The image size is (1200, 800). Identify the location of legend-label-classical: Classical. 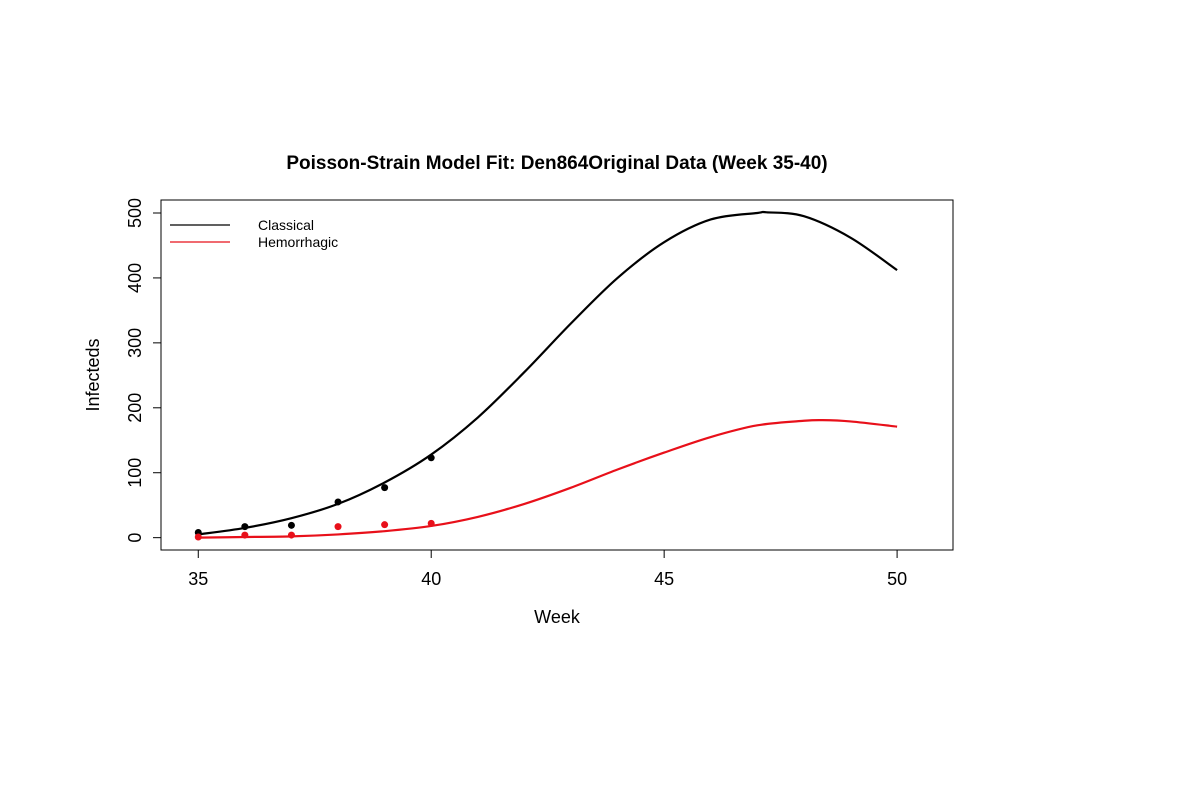
(286, 225).